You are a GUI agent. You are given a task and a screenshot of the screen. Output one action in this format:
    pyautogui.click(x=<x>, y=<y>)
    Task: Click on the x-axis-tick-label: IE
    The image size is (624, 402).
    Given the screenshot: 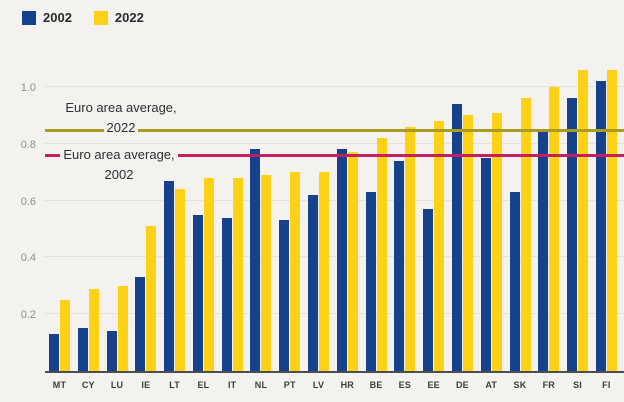 What is the action you would take?
    pyautogui.click(x=146, y=385)
    